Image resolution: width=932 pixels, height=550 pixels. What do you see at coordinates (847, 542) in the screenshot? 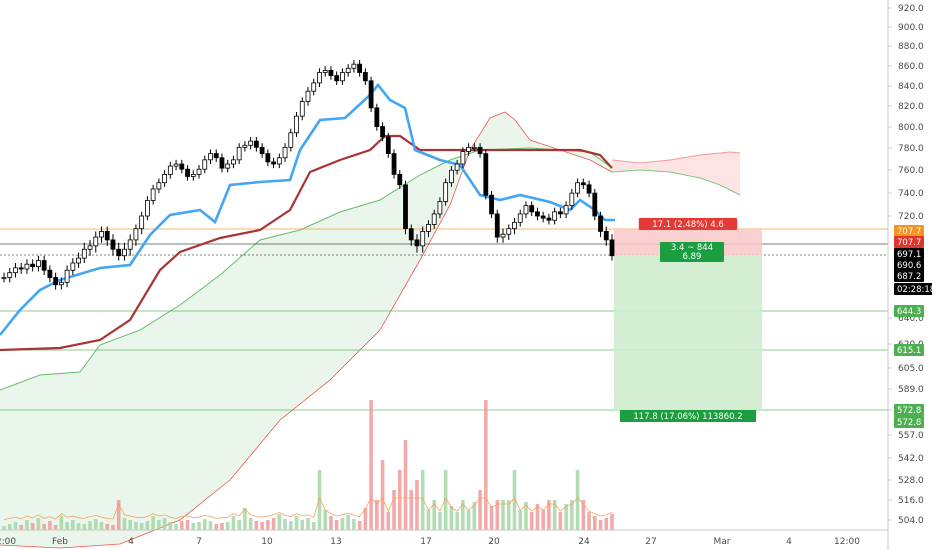
I see `x-tick-label: 12:00` at bounding box center [847, 542].